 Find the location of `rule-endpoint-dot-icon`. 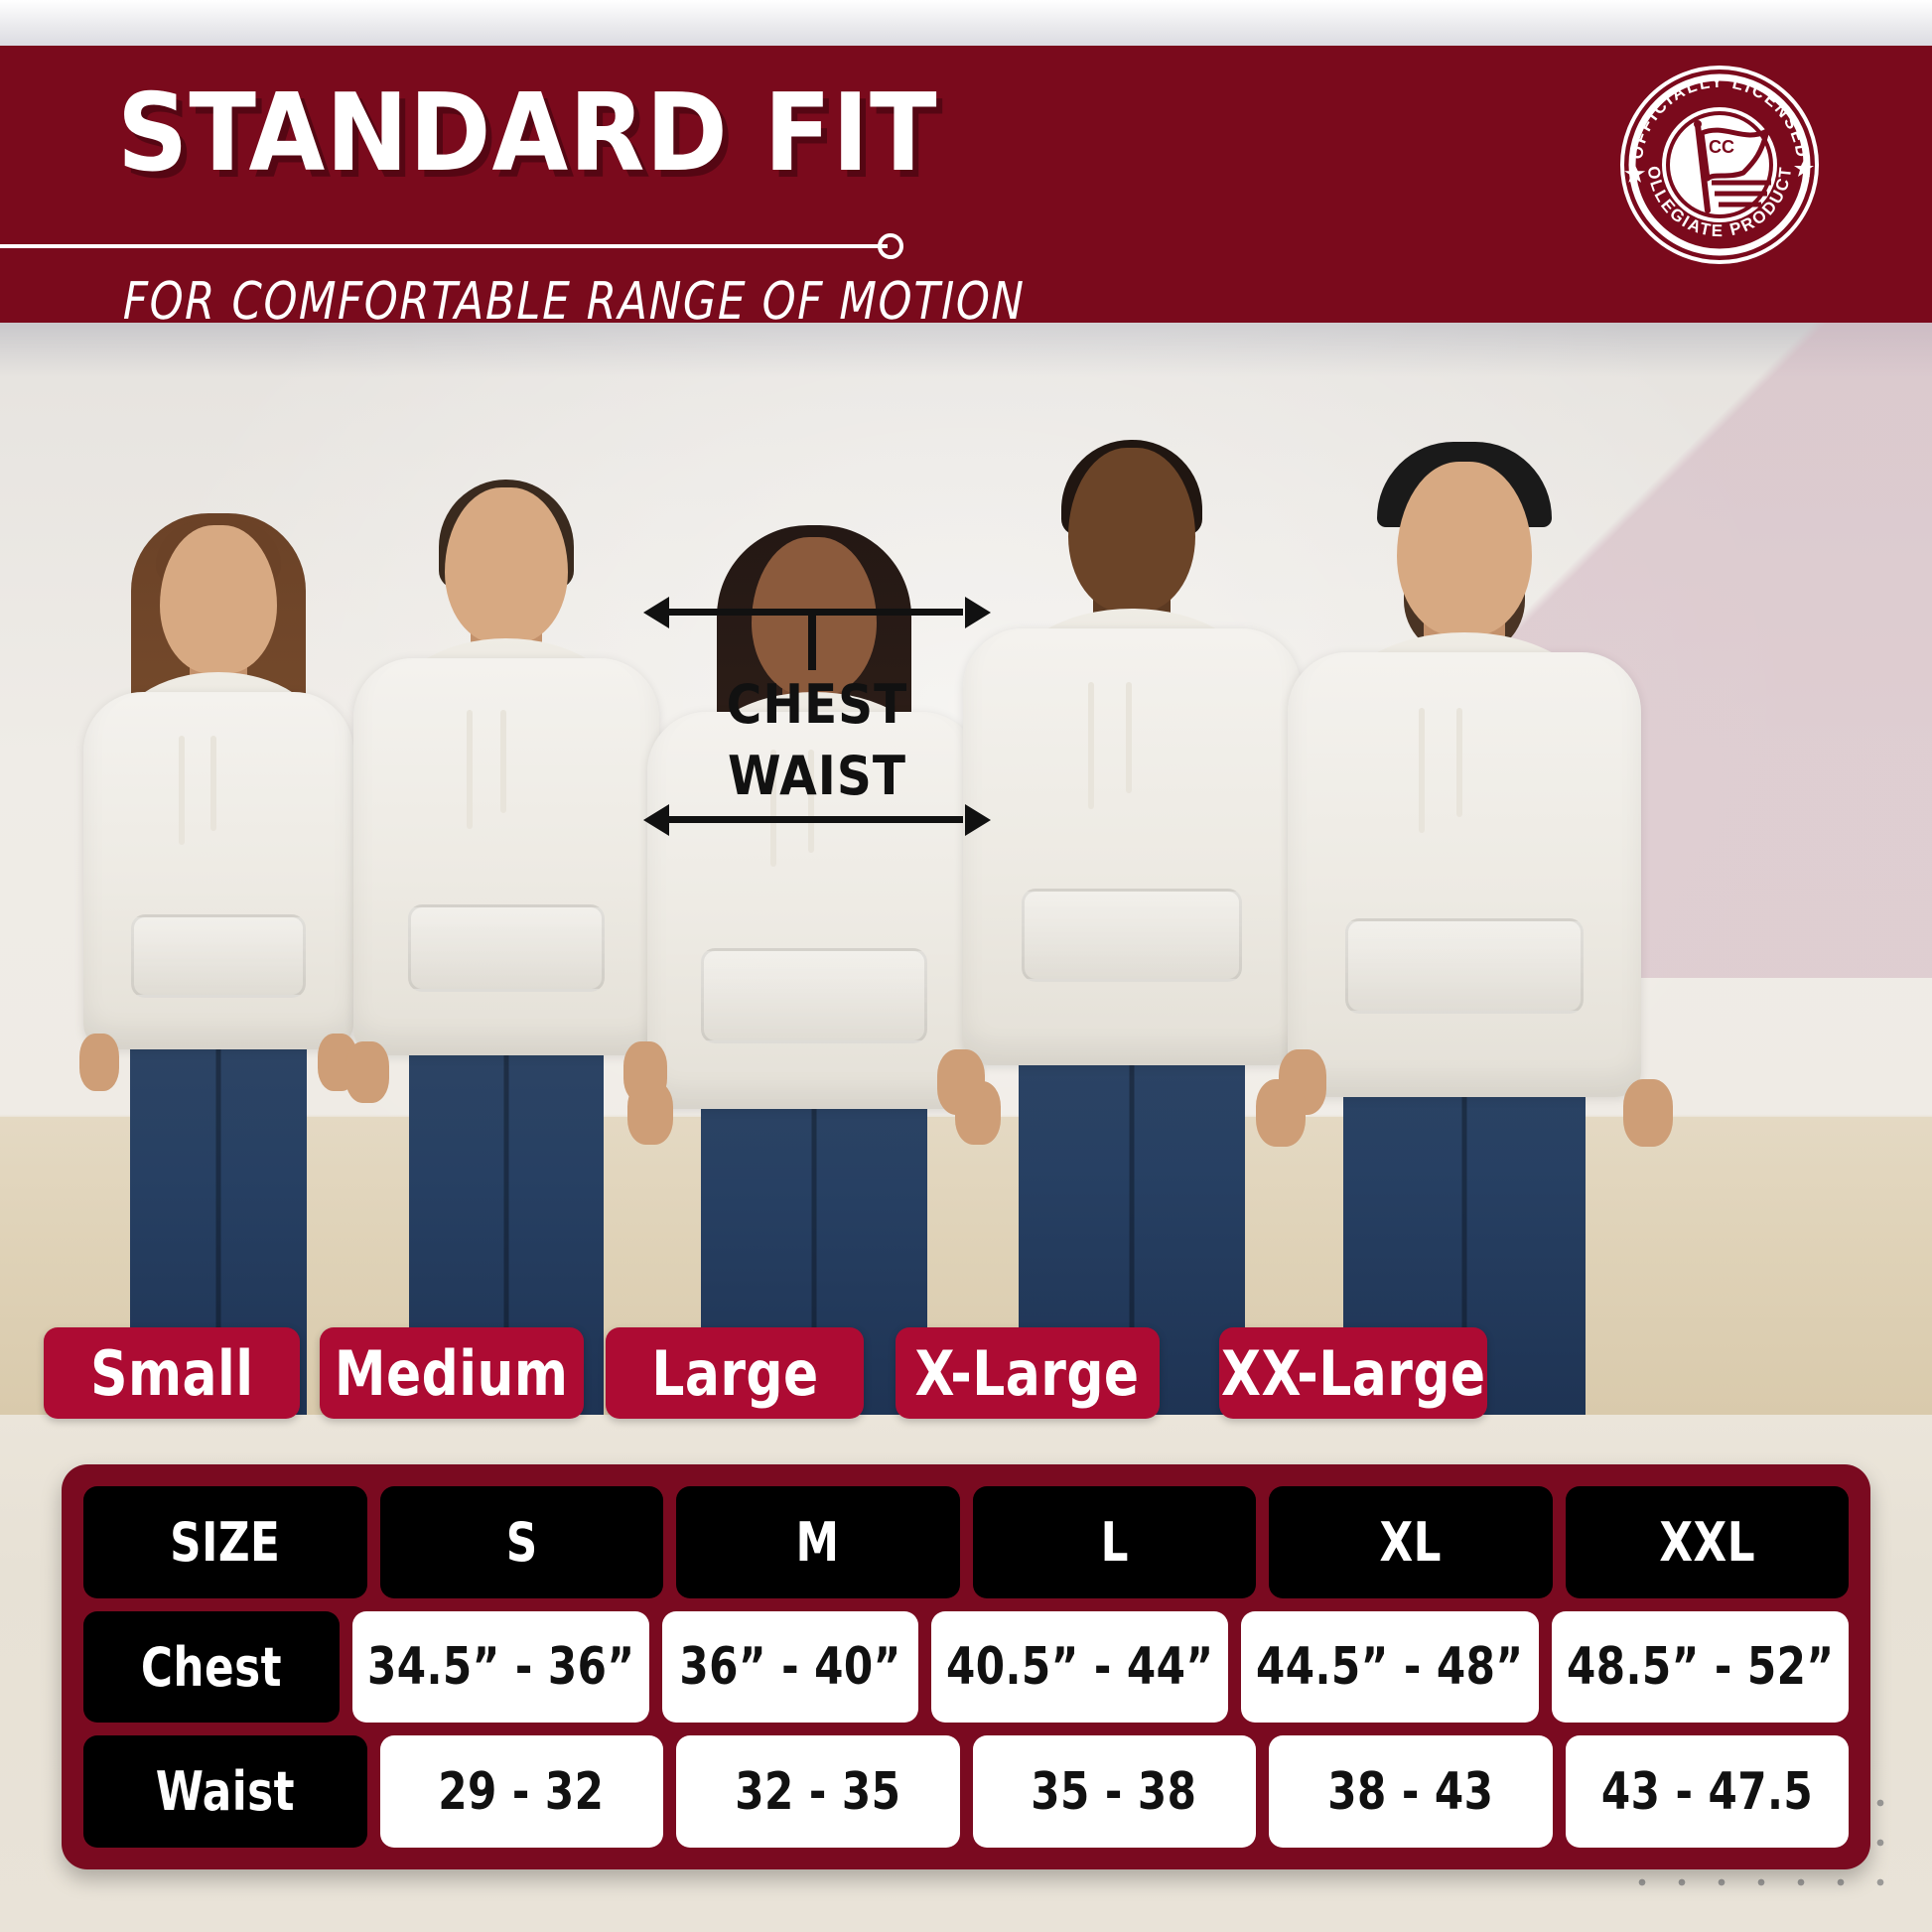

rule-endpoint-dot-icon is located at coordinates (890, 246).